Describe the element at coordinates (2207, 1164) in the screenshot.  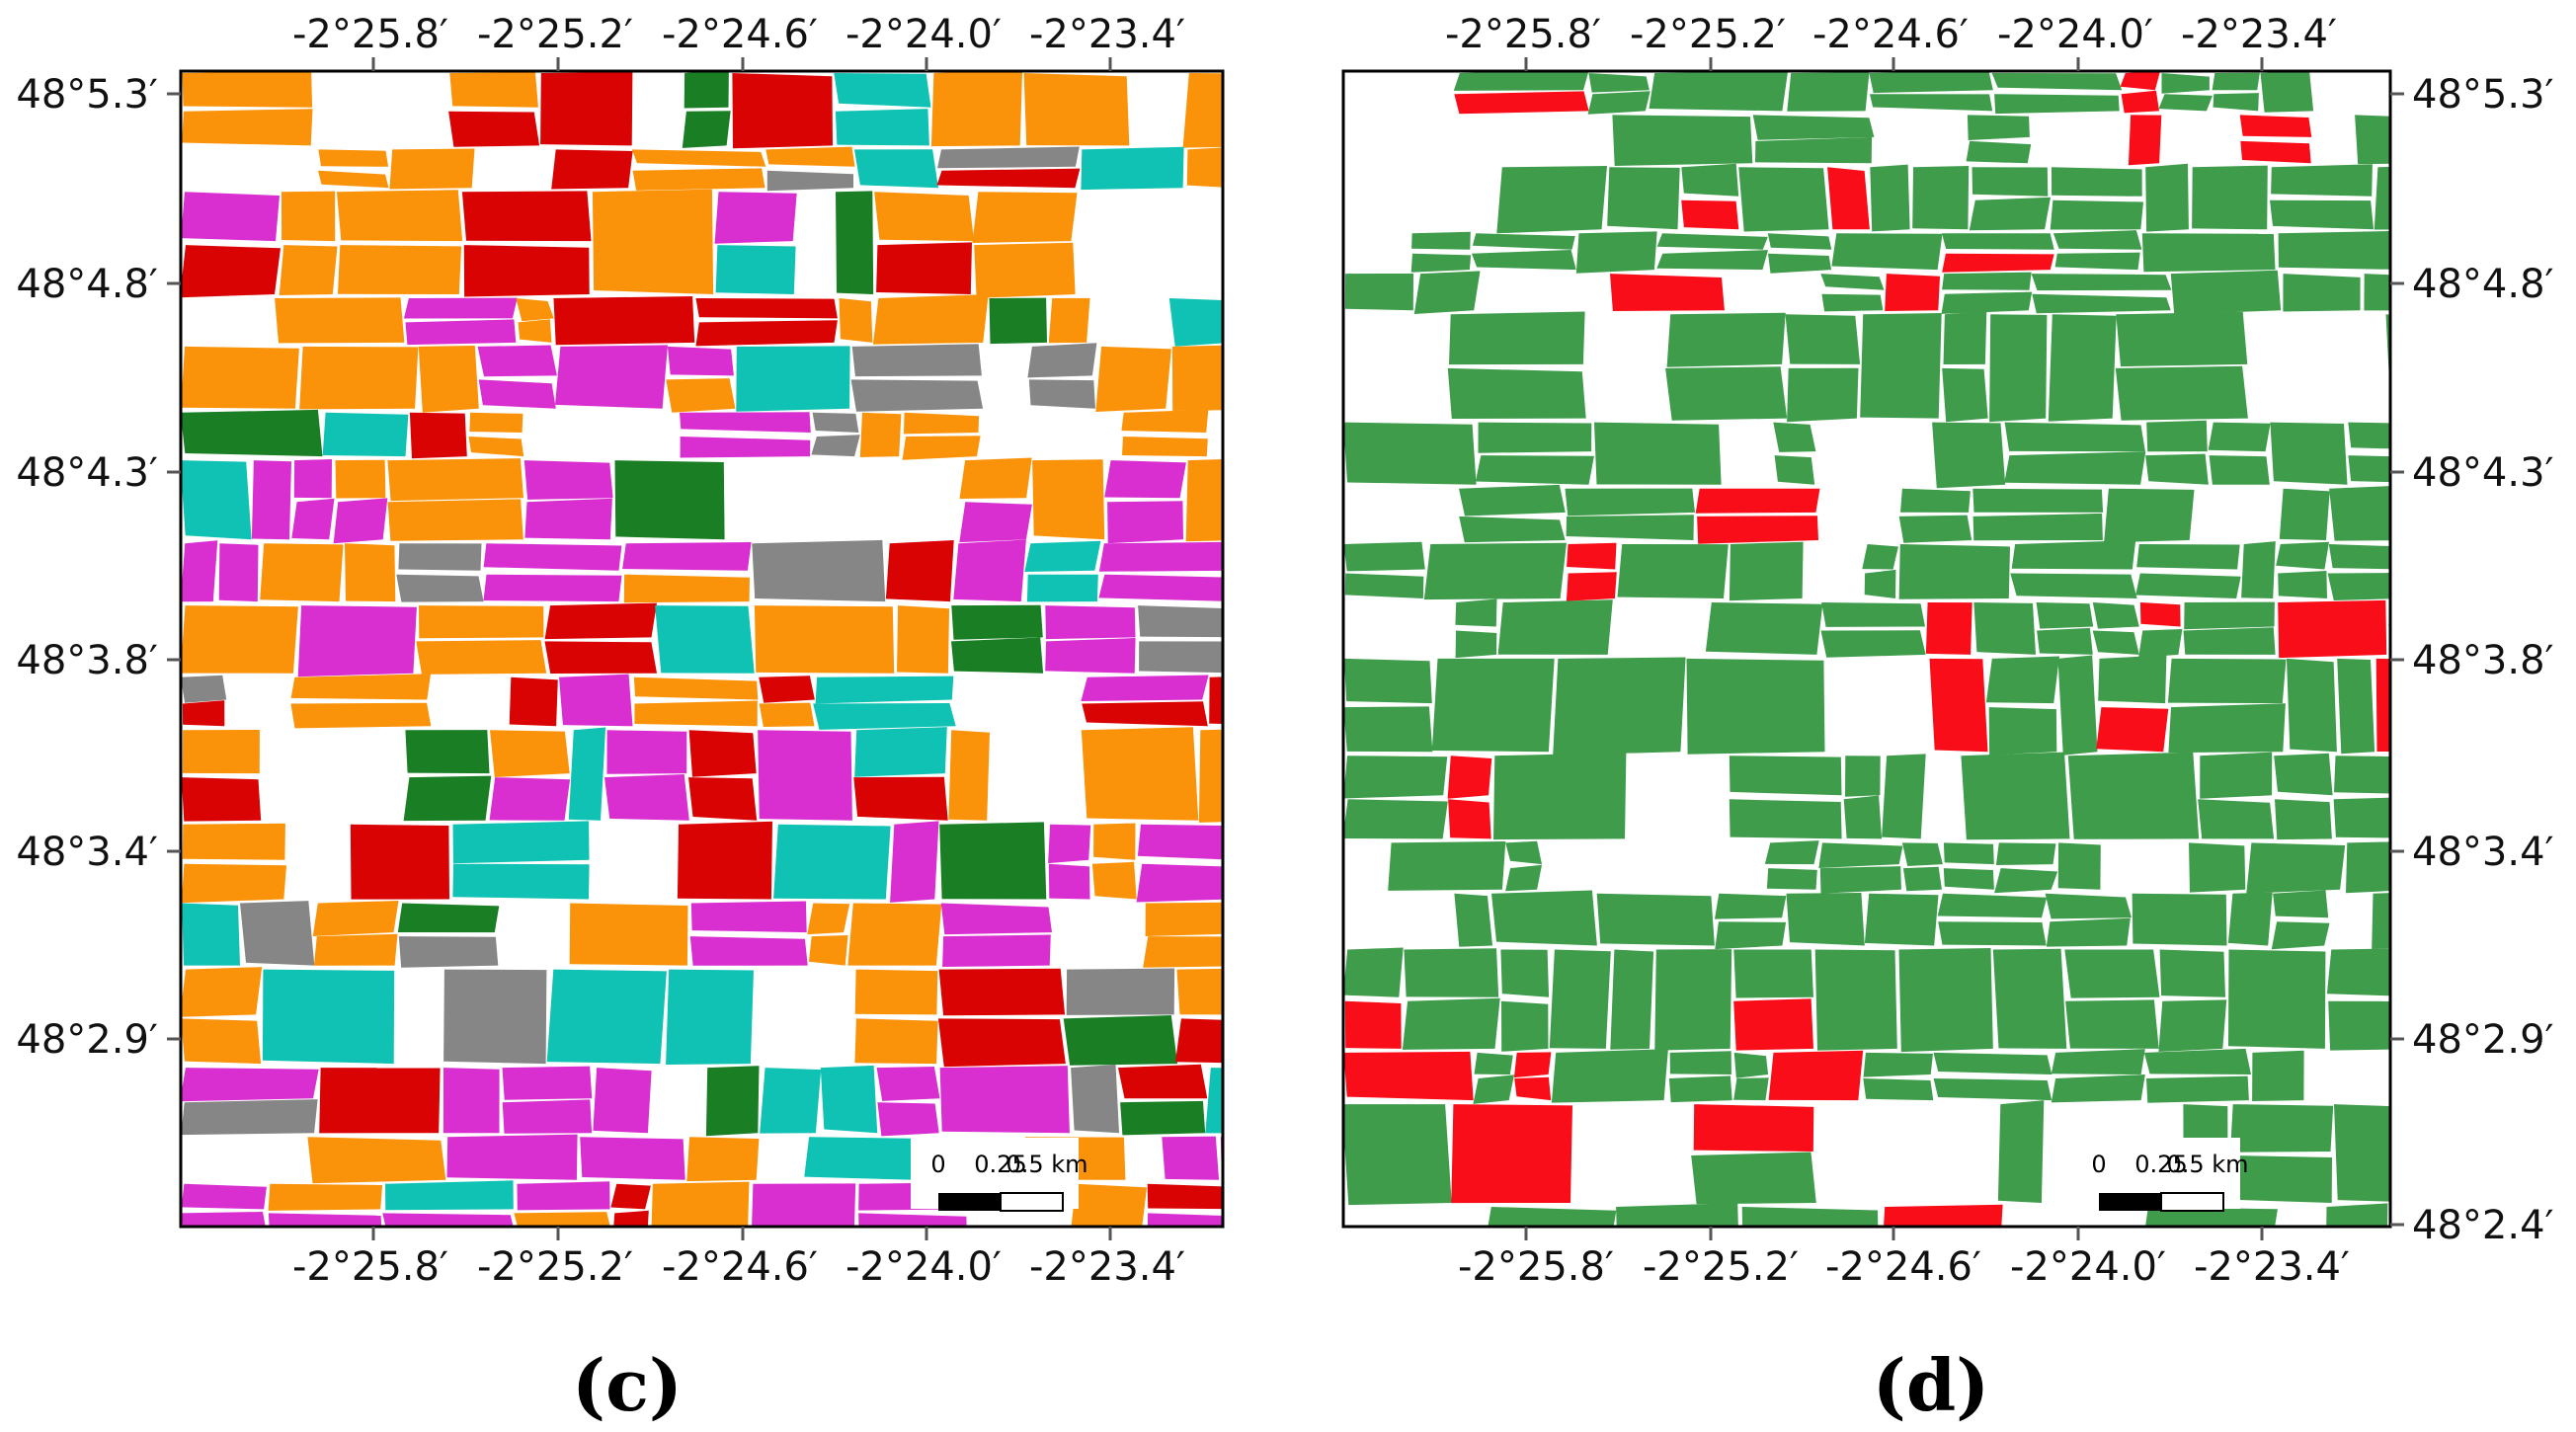
I see `scale-bar-label: 0.5 km` at that location.